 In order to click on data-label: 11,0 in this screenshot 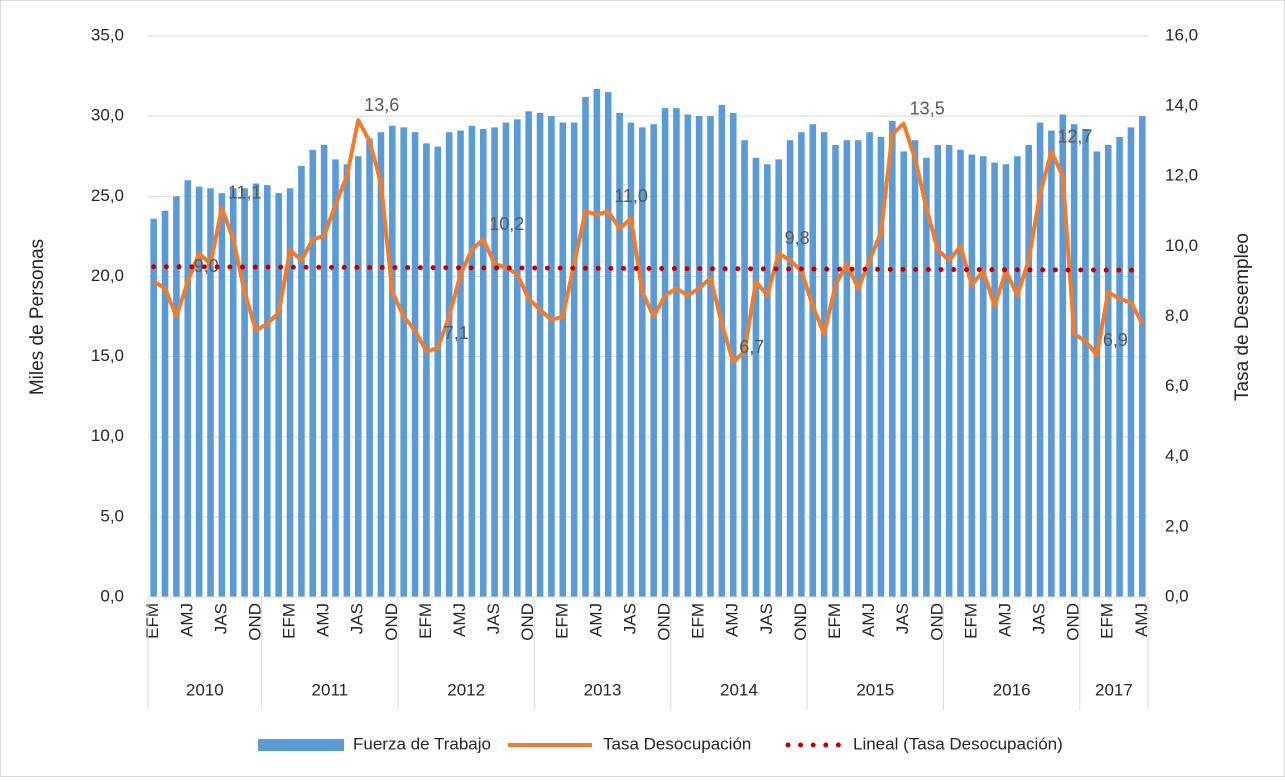, I will do `click(631, 196)`.